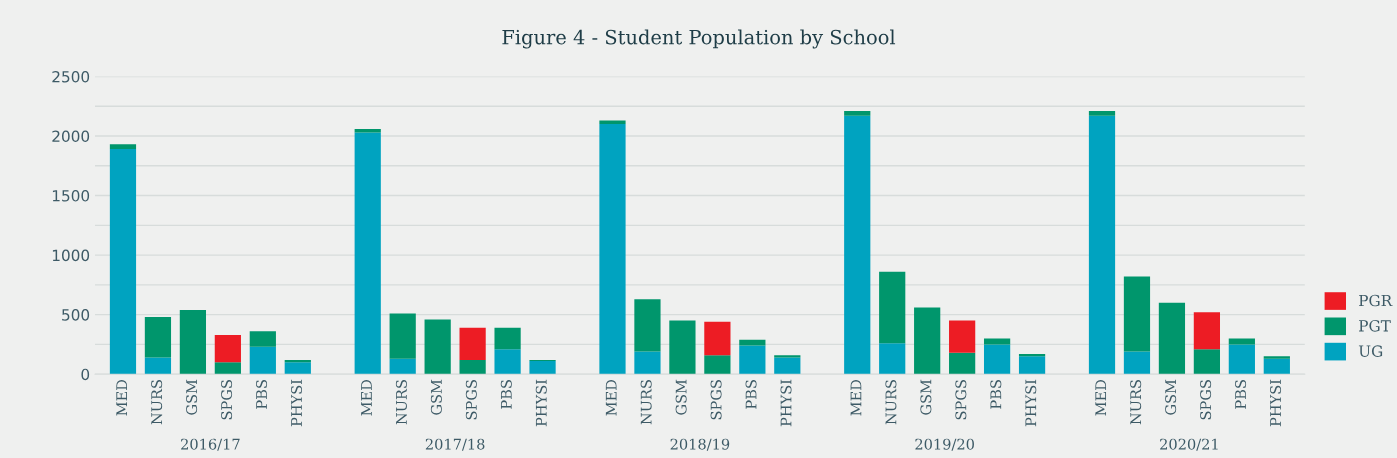  I want to click on legend-label: PGT, so click(1375, 326).